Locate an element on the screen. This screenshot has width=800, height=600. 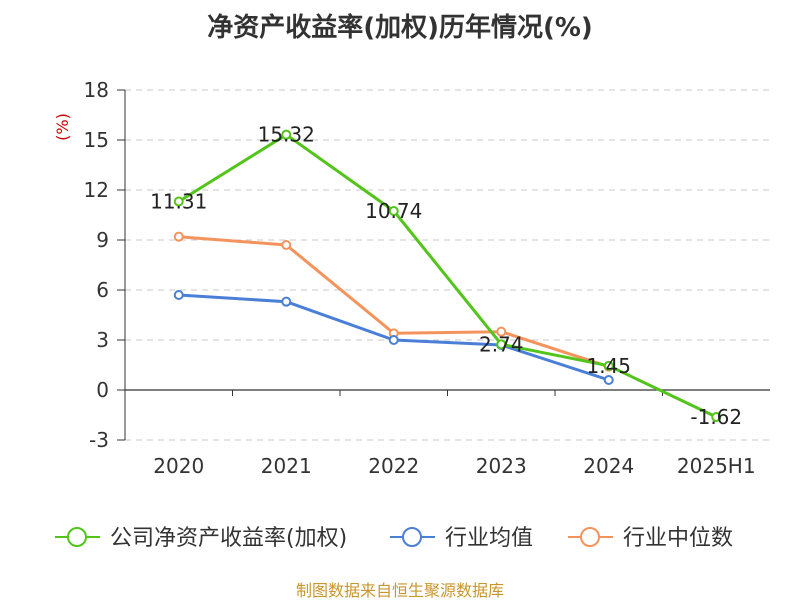
data-label: 1.45 is located at coordinates (608, 366).